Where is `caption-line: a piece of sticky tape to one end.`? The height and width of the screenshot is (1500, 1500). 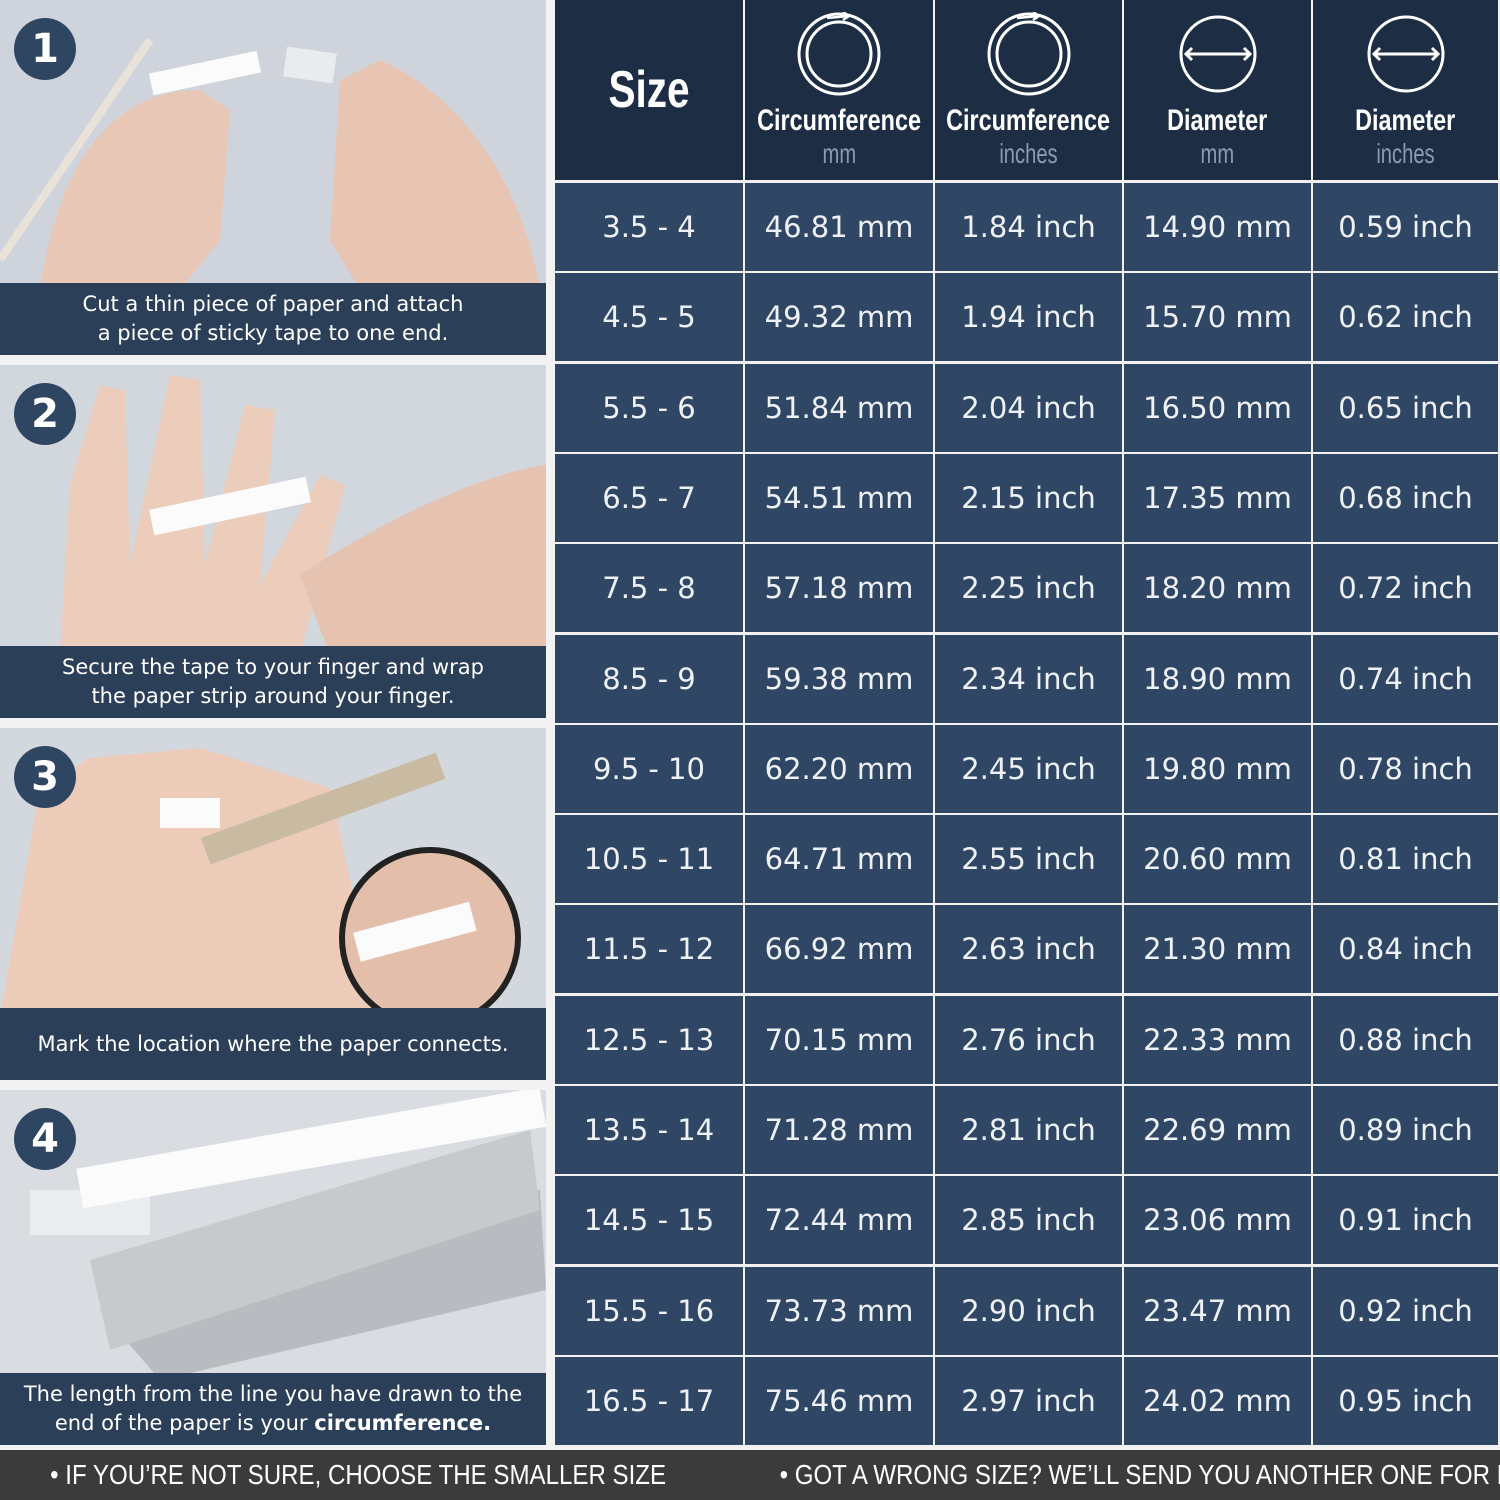
caption-line: a piece of sticky tape to one end. is located at coordinates (273, 333).